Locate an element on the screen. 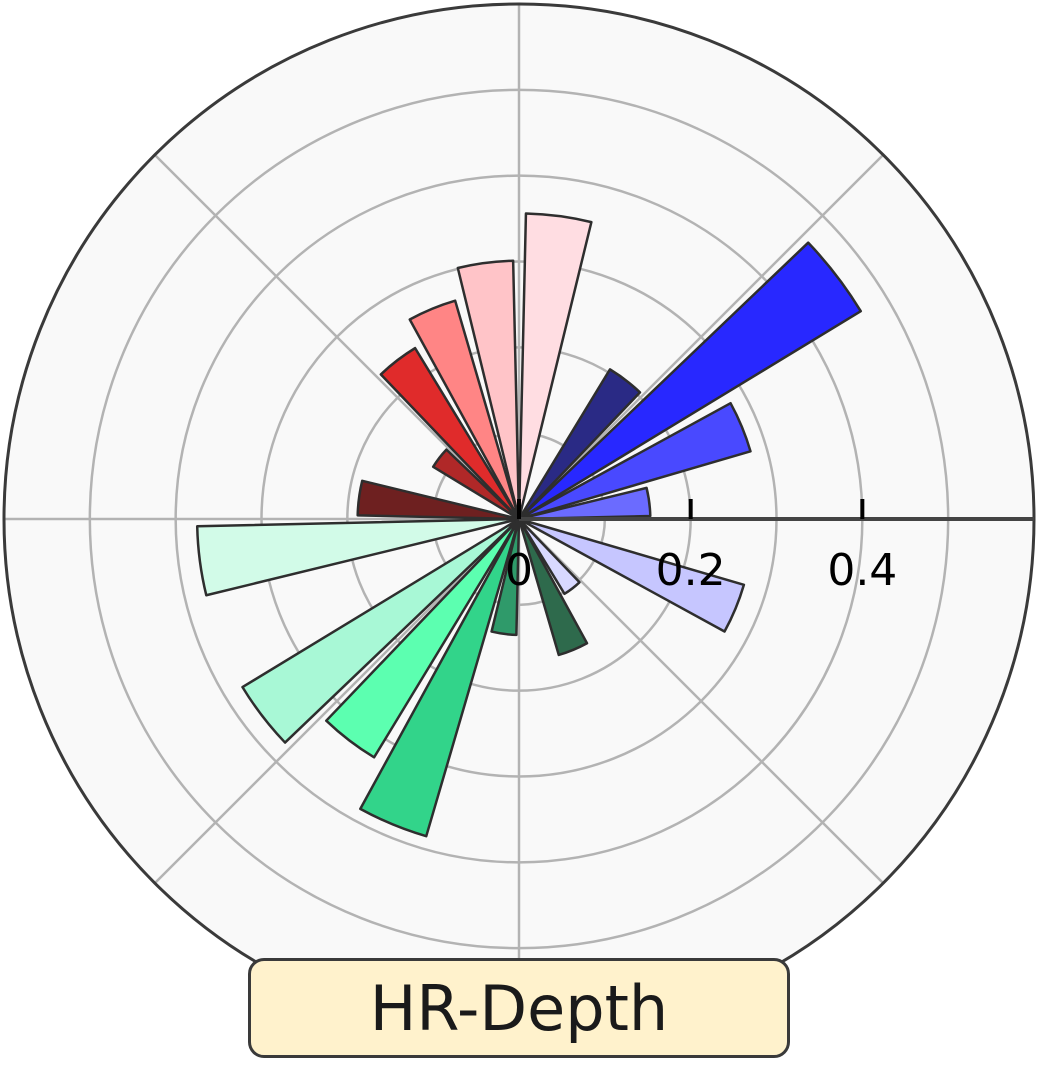  radial-tick-label-2: 0.4 is located at coordinates (862, 570).